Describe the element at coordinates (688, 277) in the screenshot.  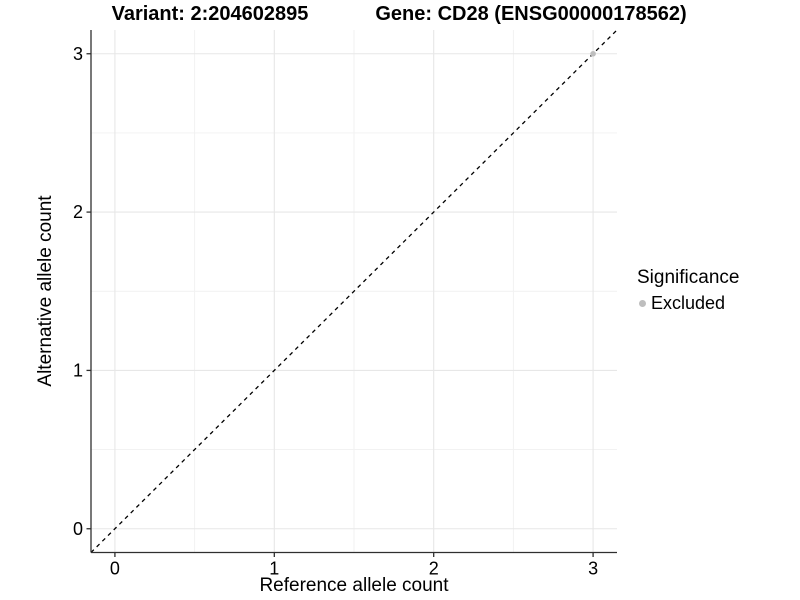
I see `legend-title: Significance` at that location.